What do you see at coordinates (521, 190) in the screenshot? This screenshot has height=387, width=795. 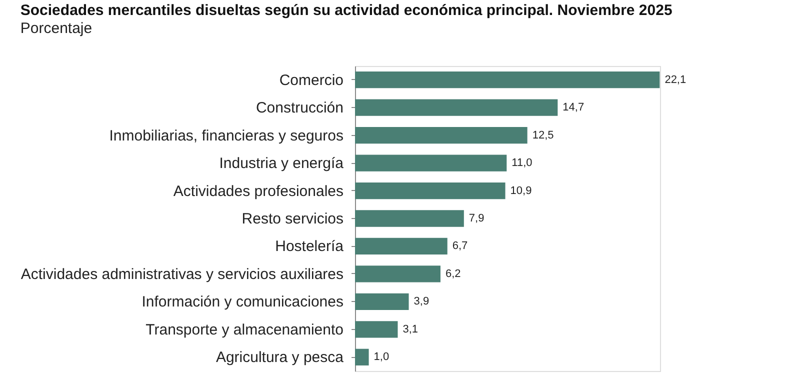 I see `data-label: 10,9` at bounding box center [521, 190].